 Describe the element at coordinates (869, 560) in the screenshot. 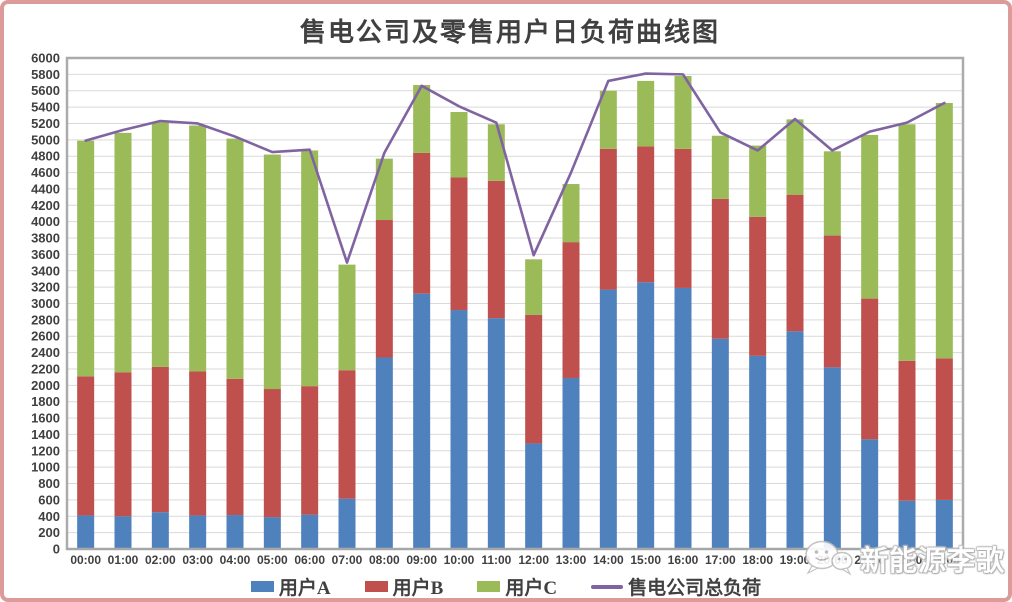

I see `x-tick-label: 21:00` at that location.